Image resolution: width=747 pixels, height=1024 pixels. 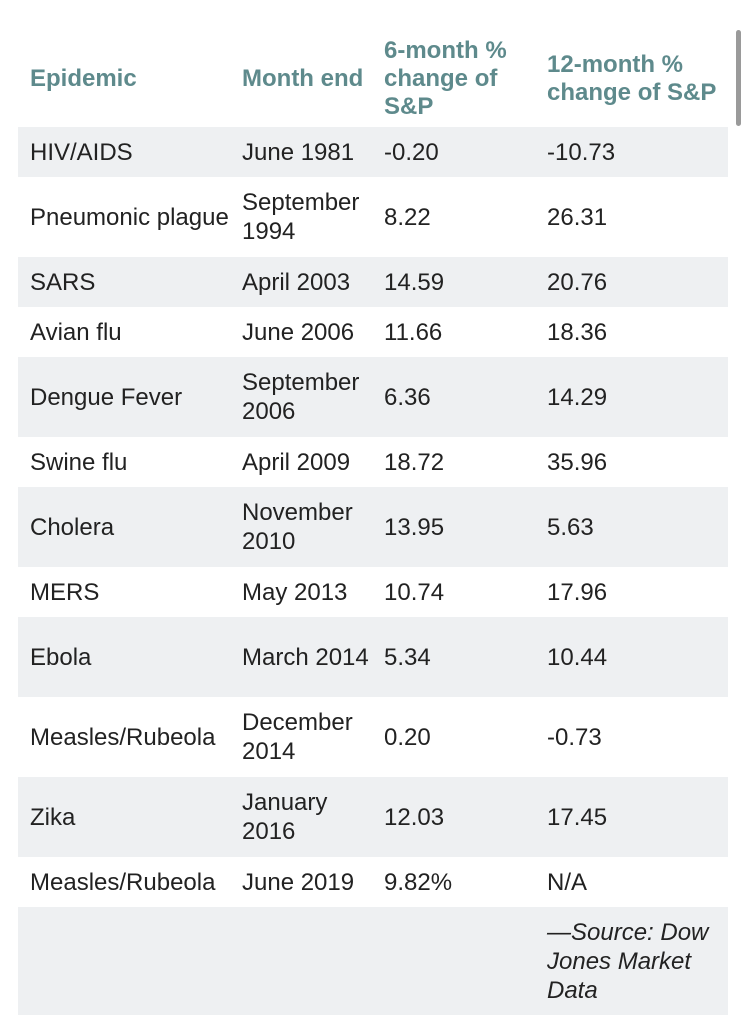 I want to click on cell-twelve-month: -0.73, so click(x=574, y=737).